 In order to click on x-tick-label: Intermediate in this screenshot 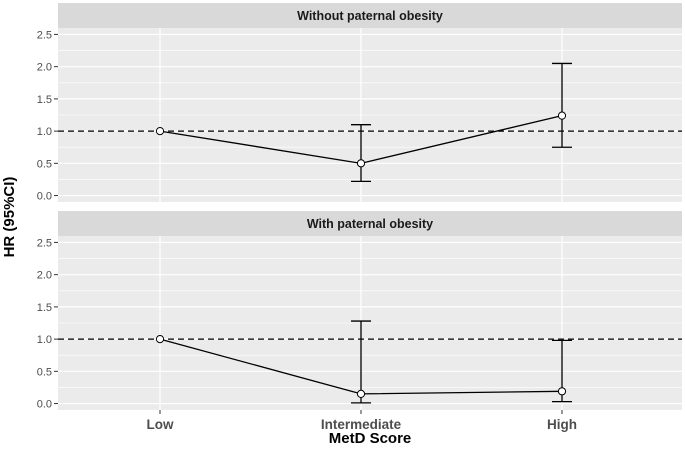, I will do `click(361, 424)`.